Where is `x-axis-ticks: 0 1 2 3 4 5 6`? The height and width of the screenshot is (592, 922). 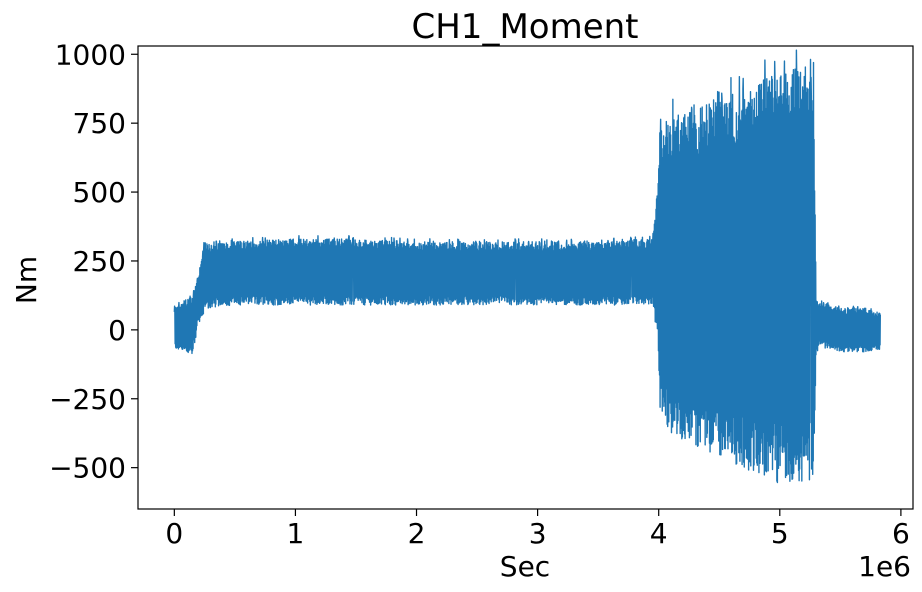
x-axis-ticks: 0 1 2 3 4 5 6 is located at coordinates (537, 529).